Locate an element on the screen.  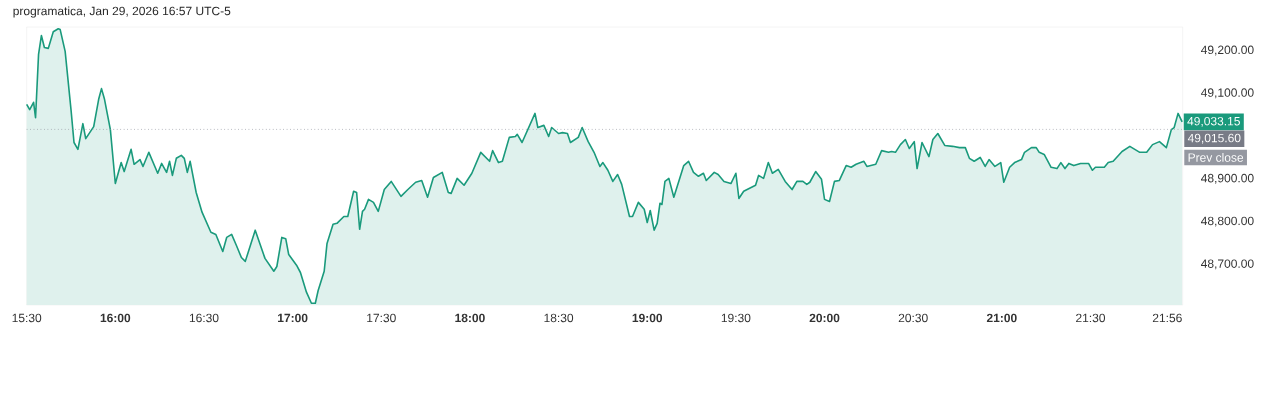
x-tick-label: 21:00 is located at coordinates (1001, 318).